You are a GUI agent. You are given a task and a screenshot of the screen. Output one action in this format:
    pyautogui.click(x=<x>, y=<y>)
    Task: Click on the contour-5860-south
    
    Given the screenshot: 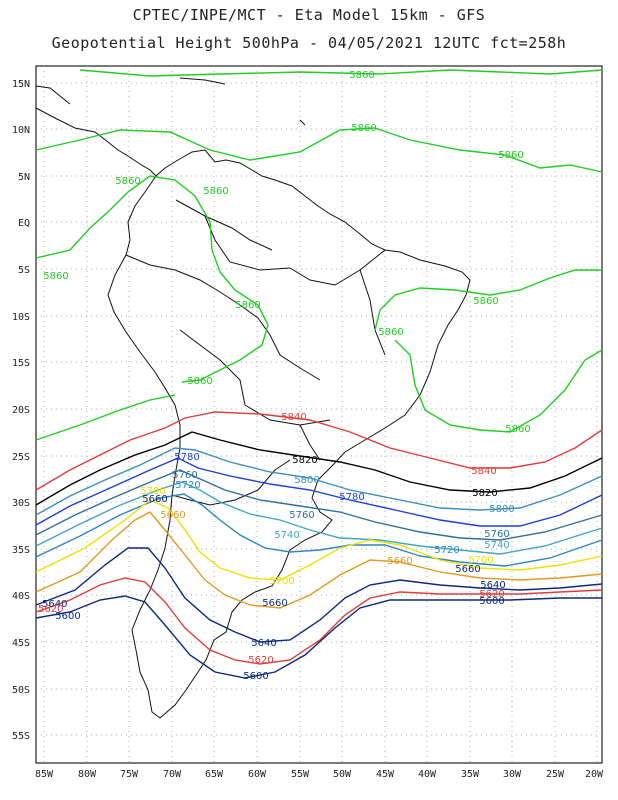 What is the action you would take?
    pyautogui.click(x=105, y=417)
    